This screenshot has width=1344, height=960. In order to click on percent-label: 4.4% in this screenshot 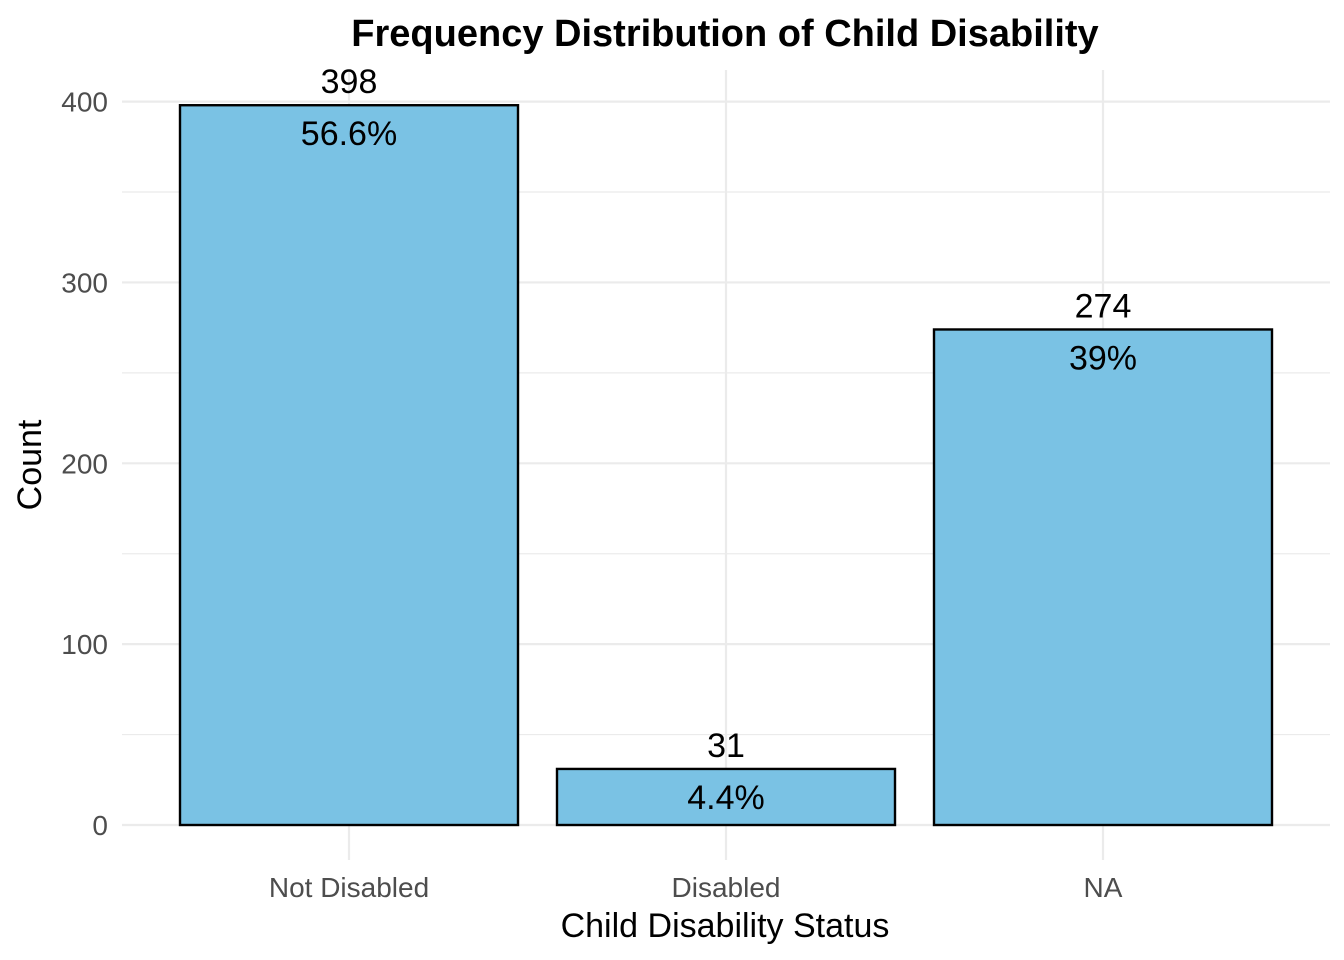, I will do `click(726, 798)`.